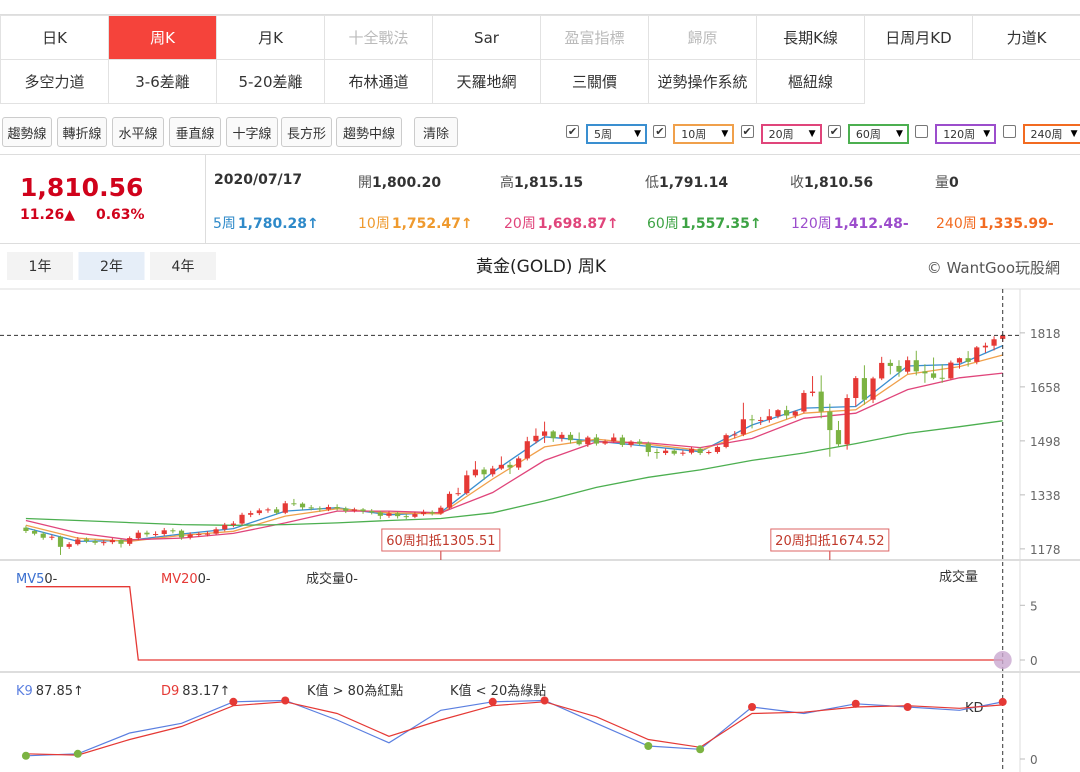  Describe the element at coordinates (811, 82) in the screenshot. I see `tab: 樞紐線` at that location.